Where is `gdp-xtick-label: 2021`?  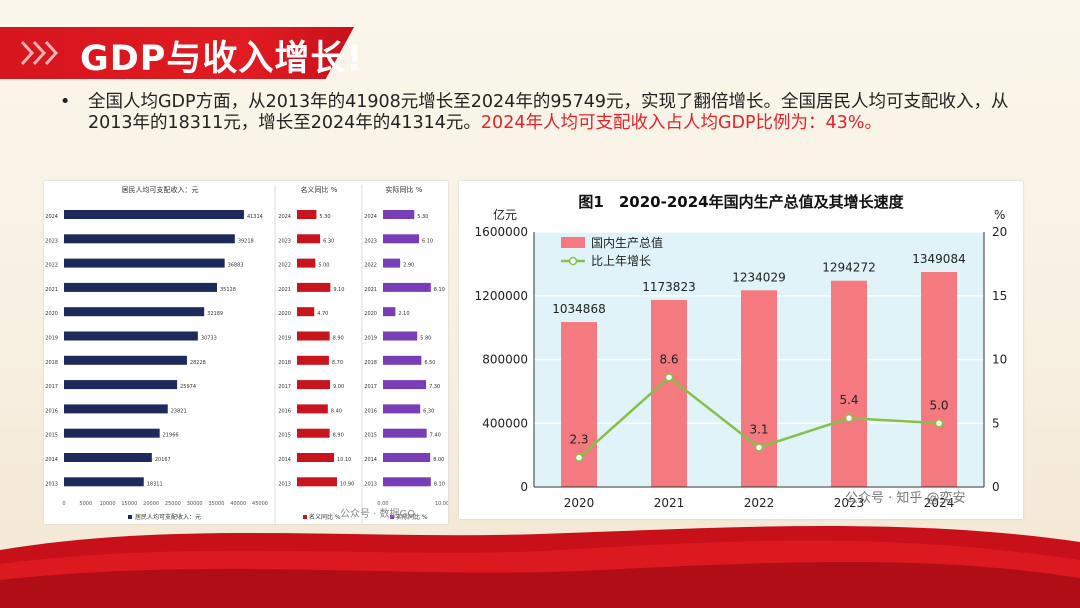
gdp-xtick-label: 2021 is located at coordinates (669, 503).